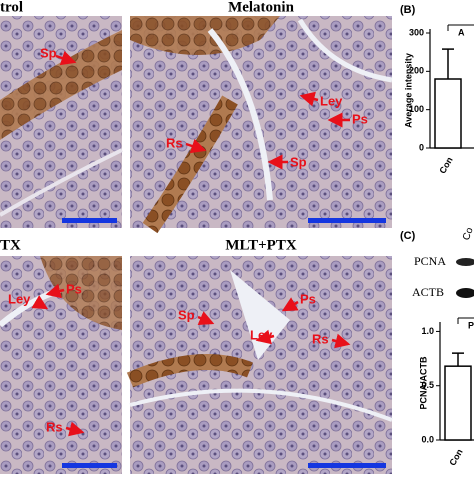  What do you see at coordinates (427, 385) in the screenshot?
I see `y-tick-label: 0.5` at bounding box center [427, 385].